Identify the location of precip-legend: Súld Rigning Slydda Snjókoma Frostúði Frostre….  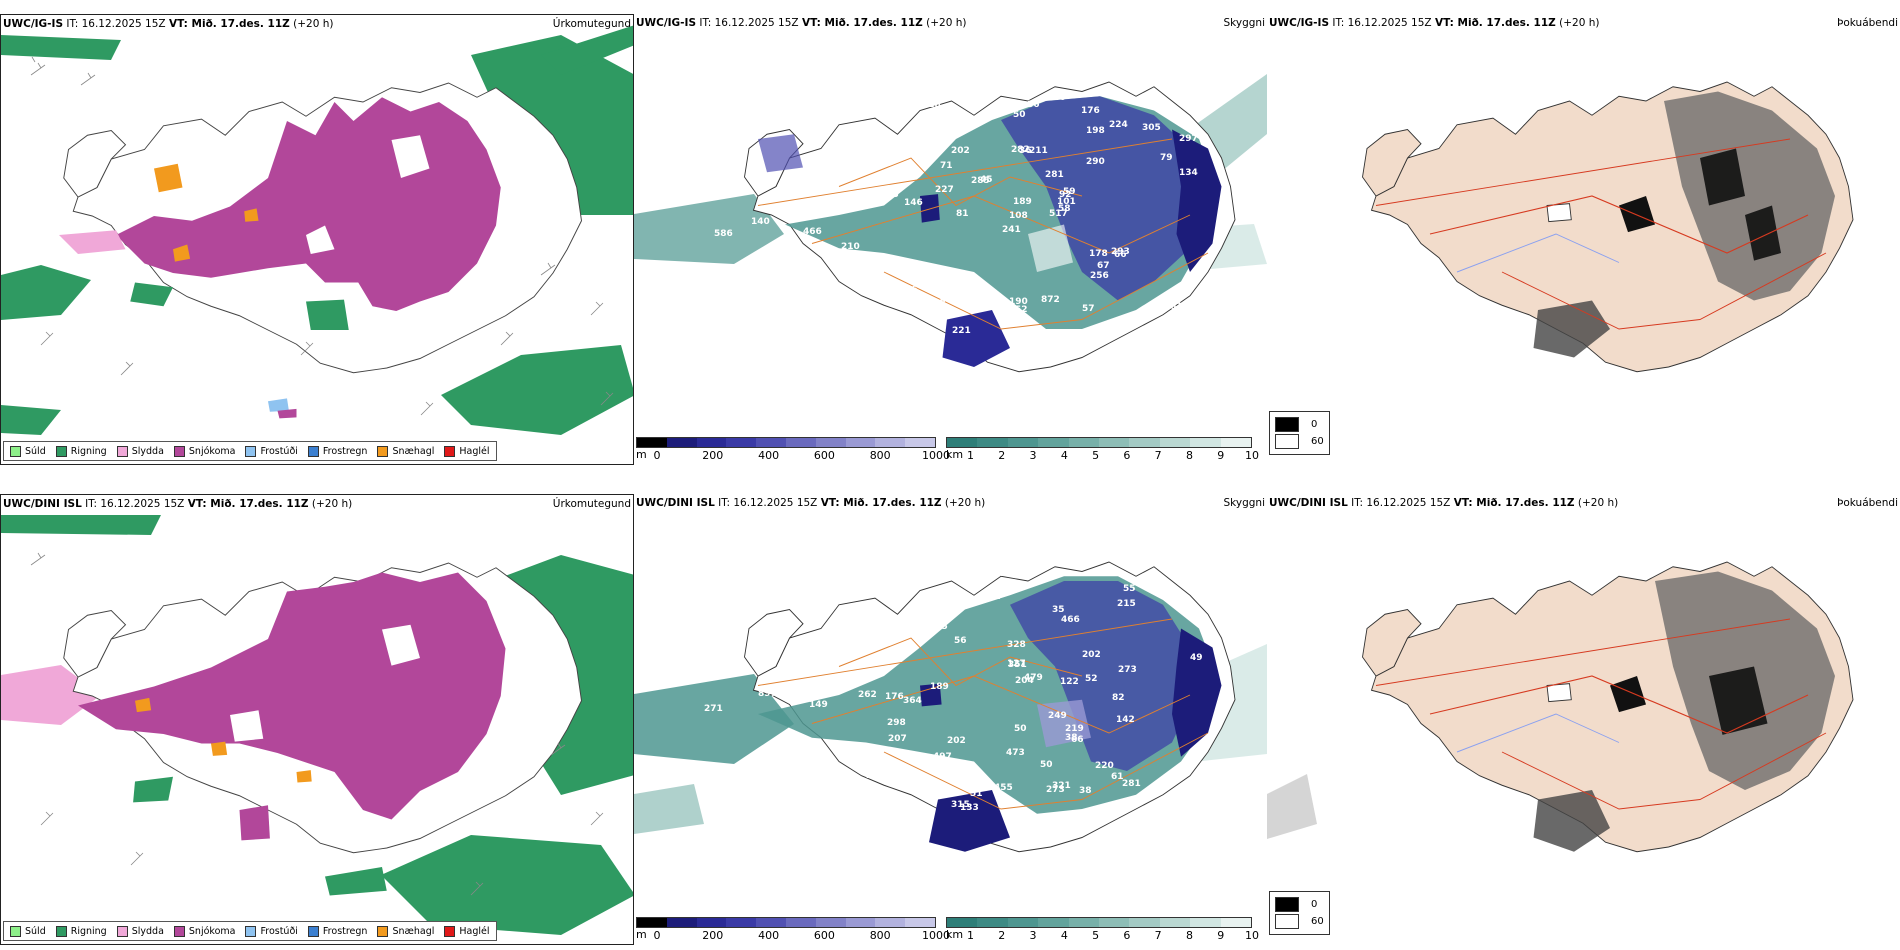
(250, 931).